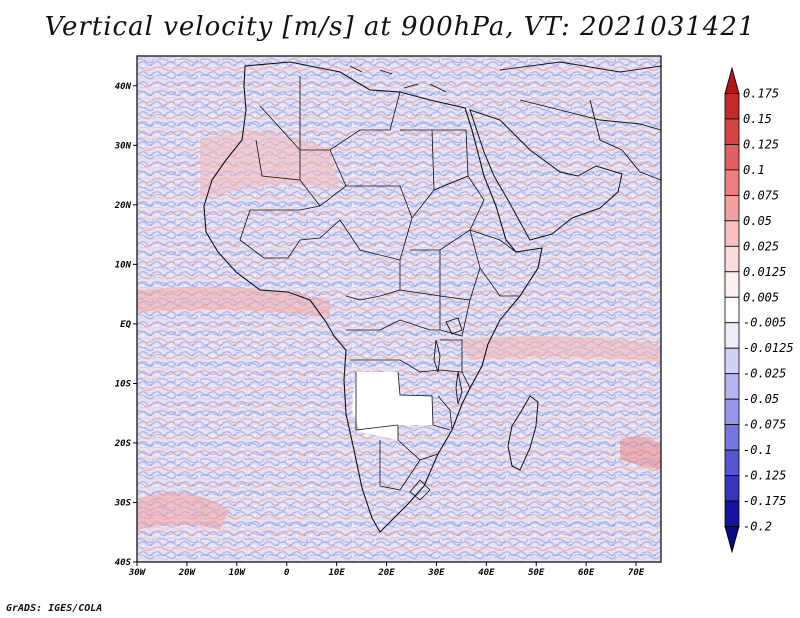  What do you see at coordinates (757, 119) in the screenshot?
I see `colorbar-label: 0.15` at bounding box center [757, 119].